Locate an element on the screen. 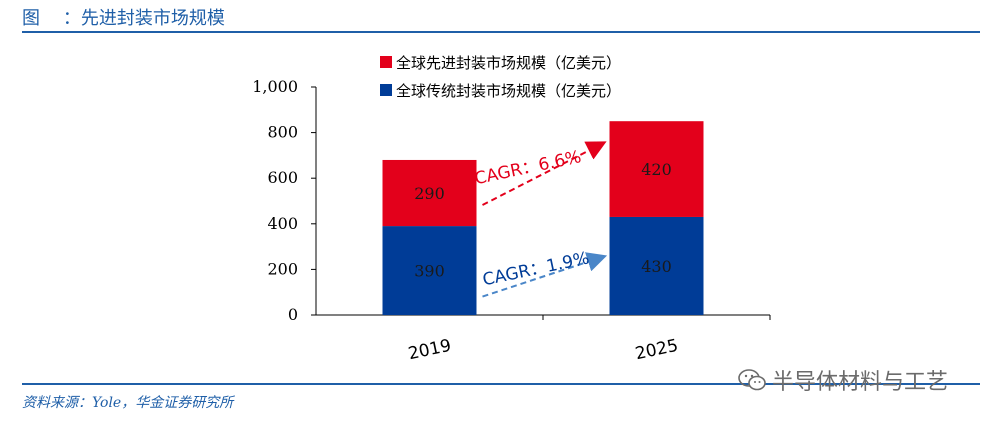 The image size is (1000, 424). cagr-arrow-advanced is located at coordinates (544, 173).